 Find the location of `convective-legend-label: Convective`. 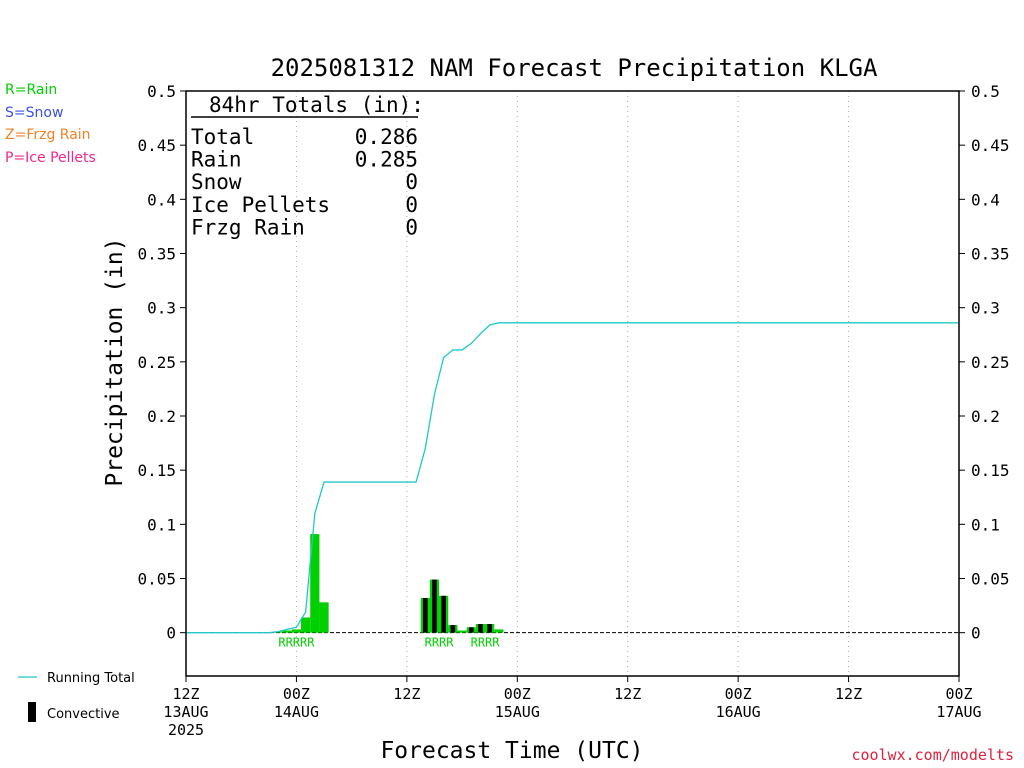

convective-legend-label: Convective is located at coordinates (83, 714).